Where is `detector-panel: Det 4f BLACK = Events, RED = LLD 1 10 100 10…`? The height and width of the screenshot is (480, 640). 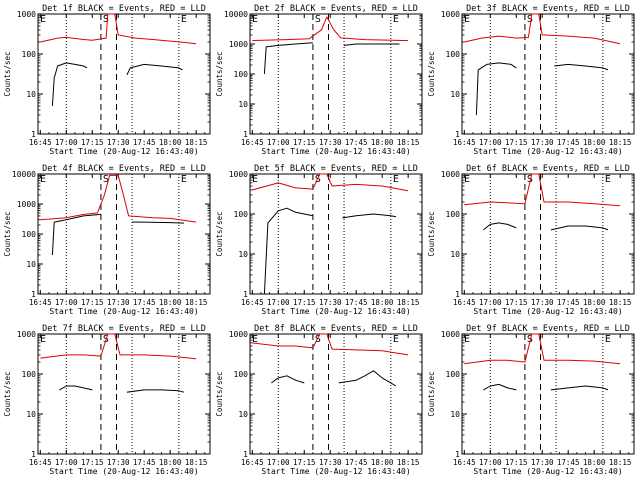
detector-panel: Det 4f BLACK = Events, RED = LLD 1 10 100 10… is located at coordinates (107, 240).